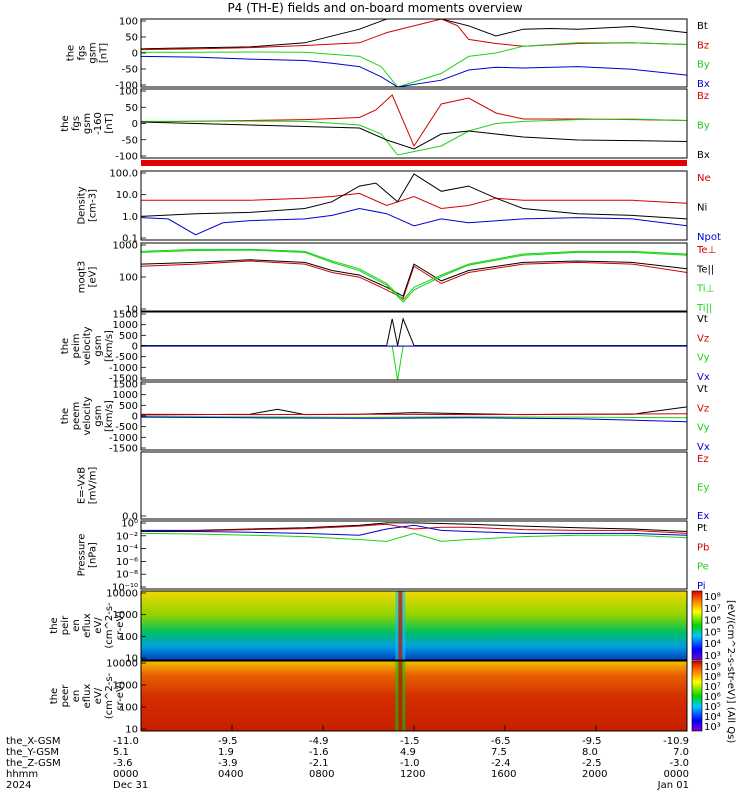  I want to click on panel-3: 100.0 10.0 1.0 0.1 Density [cm-3] Ne Ni Npot, so click(399, 207).